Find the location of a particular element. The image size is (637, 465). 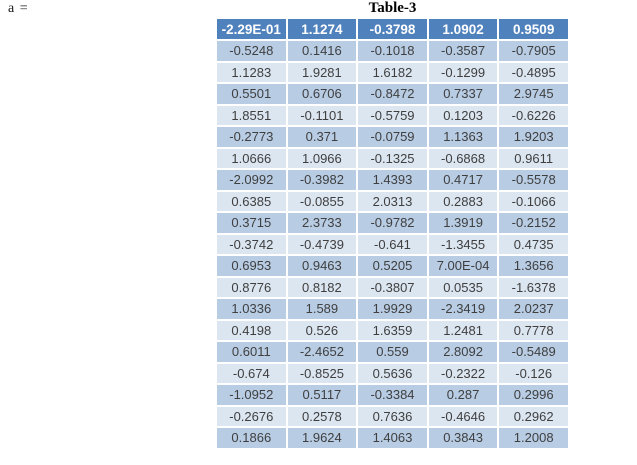

table-row: 0.6953 0.9463 0.5205 7.00E-04 1.3656 is located at coordinates (392, 266).